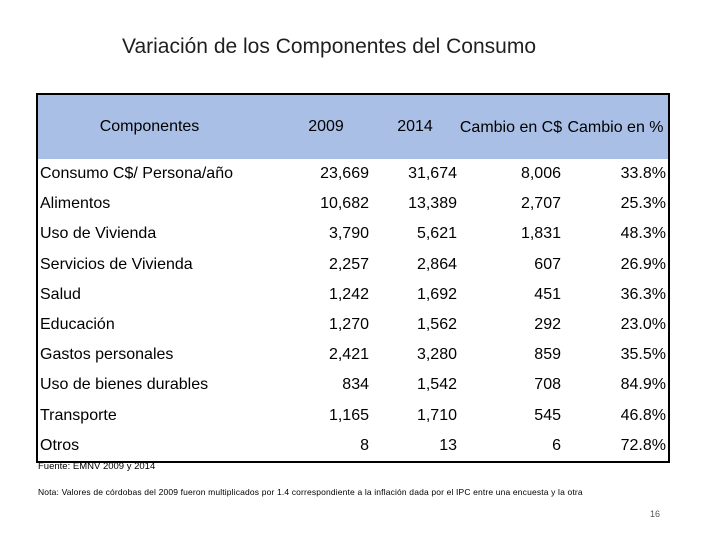  Describe the element at coordinates (348, 325) in the screenshot. I see `row-2009: 1,270` at that location.